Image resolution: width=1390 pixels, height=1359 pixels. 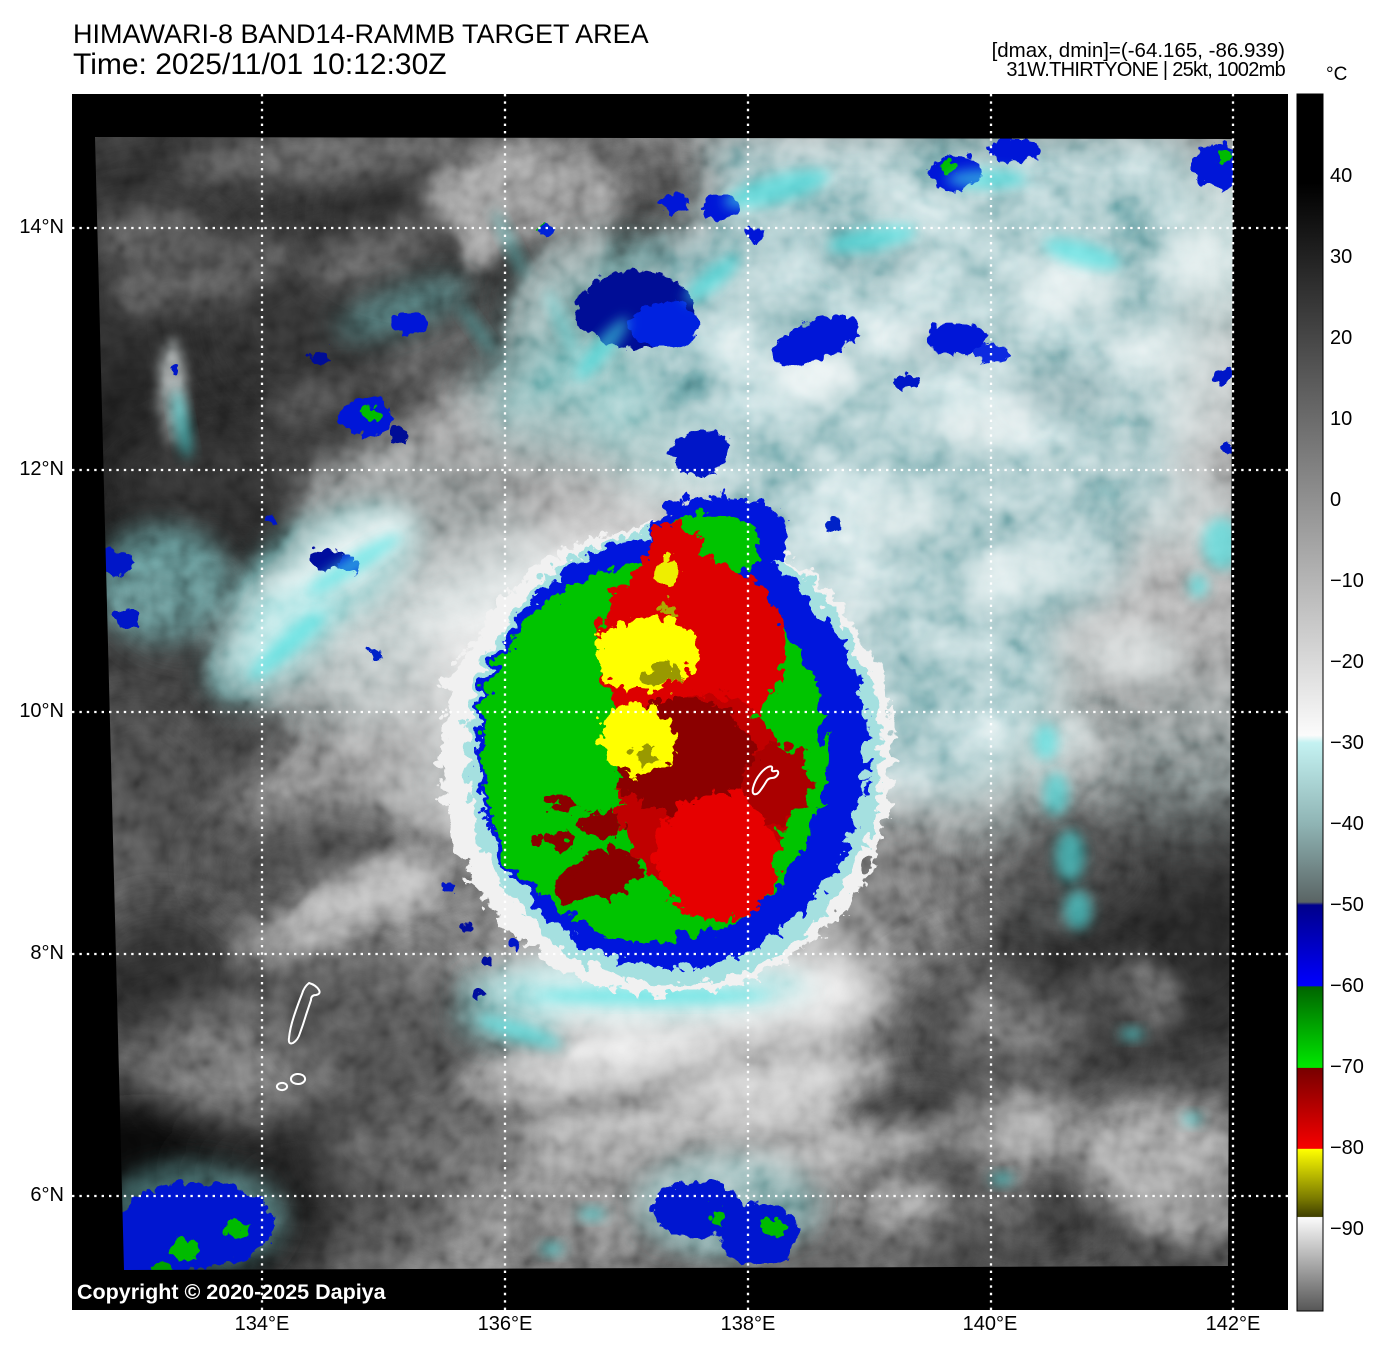 What do you see at coordinates (232, 1292) in the screenshot?
I see `svg-text: Copyright © 2020-2025 Dapiya` at bounding box center [232, 1292].